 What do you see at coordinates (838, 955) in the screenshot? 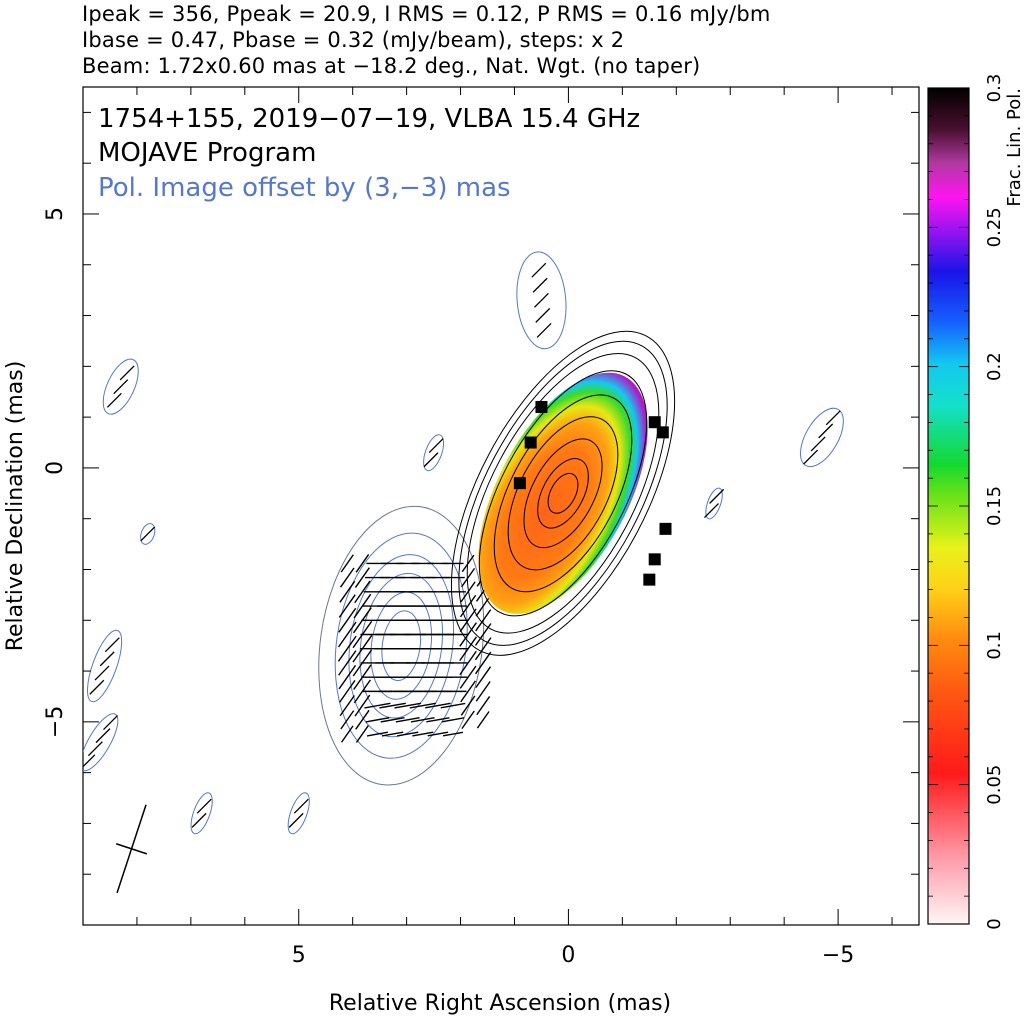
I see `x-tick-label-2: −5` at bounding box center [838, 955].